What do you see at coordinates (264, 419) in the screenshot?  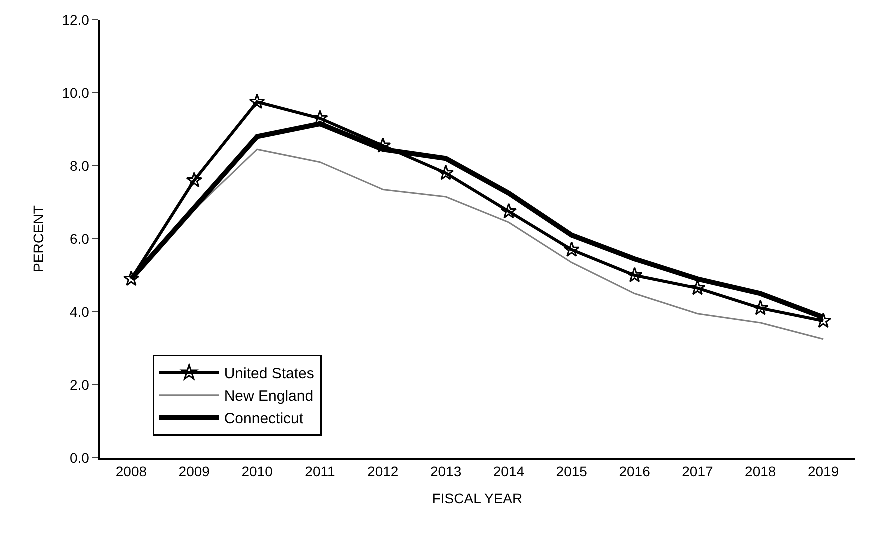 I see `legend-label: Connecticut` at bounding box center [264, 419].